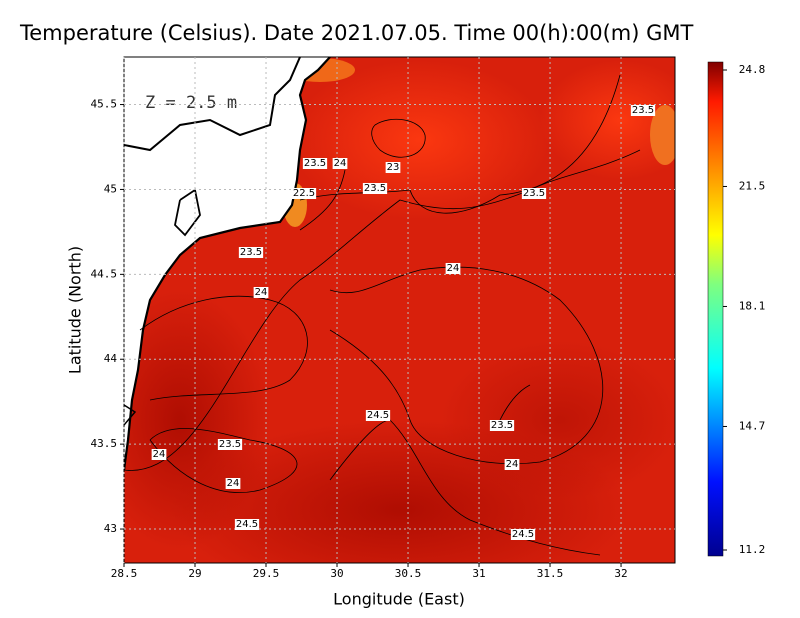 Image resolution: width=800 pixels, height=618 pixels. Describe the element at coordinates (75, 310) in the screenshot. I see `y-axis-label: Latitude (North)` at that location.